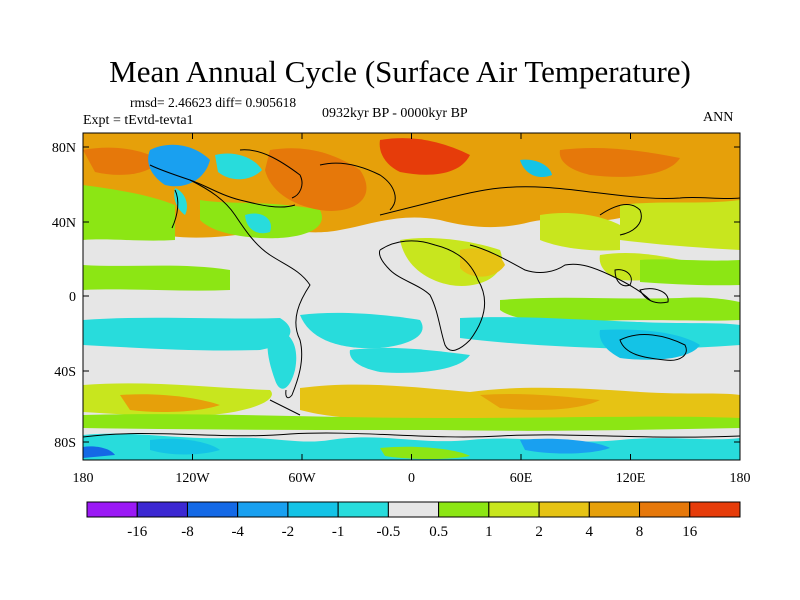 This screenshot has height=600, width=800. What do you see at coordinates (213, 102) in the screenshot?
I see `rmsd-diff-stats: rmsd= 2.46623 diff= 0.905618` at bounding box center [213, 102].